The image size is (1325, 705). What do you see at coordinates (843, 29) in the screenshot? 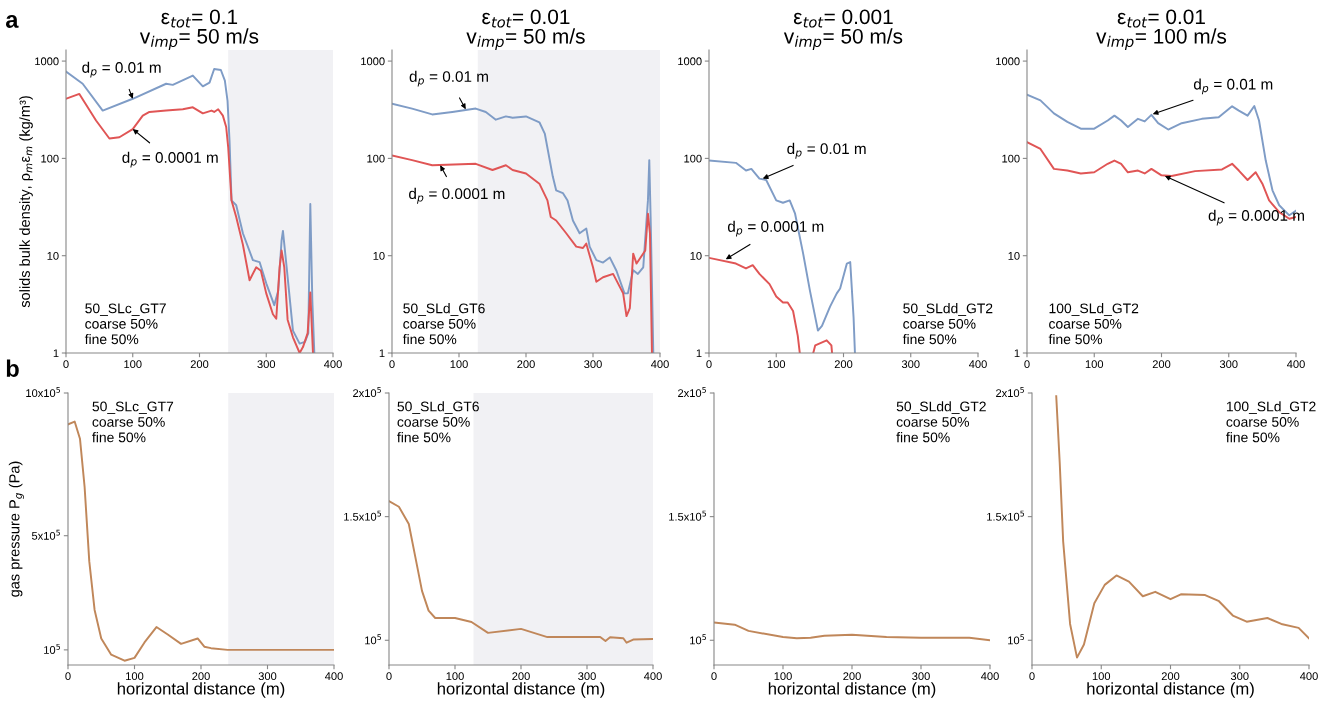
I see `chart-title: ε$_{tot}$= 0.001 v$_{imp}$= 50 m/s` at bounding box center [843, 29].